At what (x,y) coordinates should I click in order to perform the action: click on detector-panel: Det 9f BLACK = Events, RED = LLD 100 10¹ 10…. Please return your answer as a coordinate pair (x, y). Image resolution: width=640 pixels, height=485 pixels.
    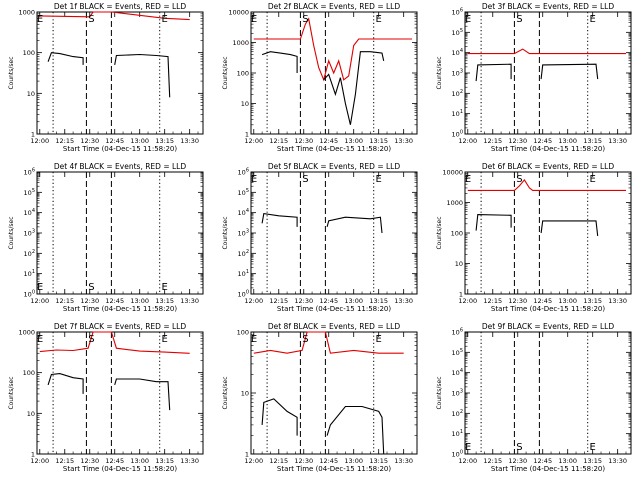
    Looking at the image, I should click on (534, 397).